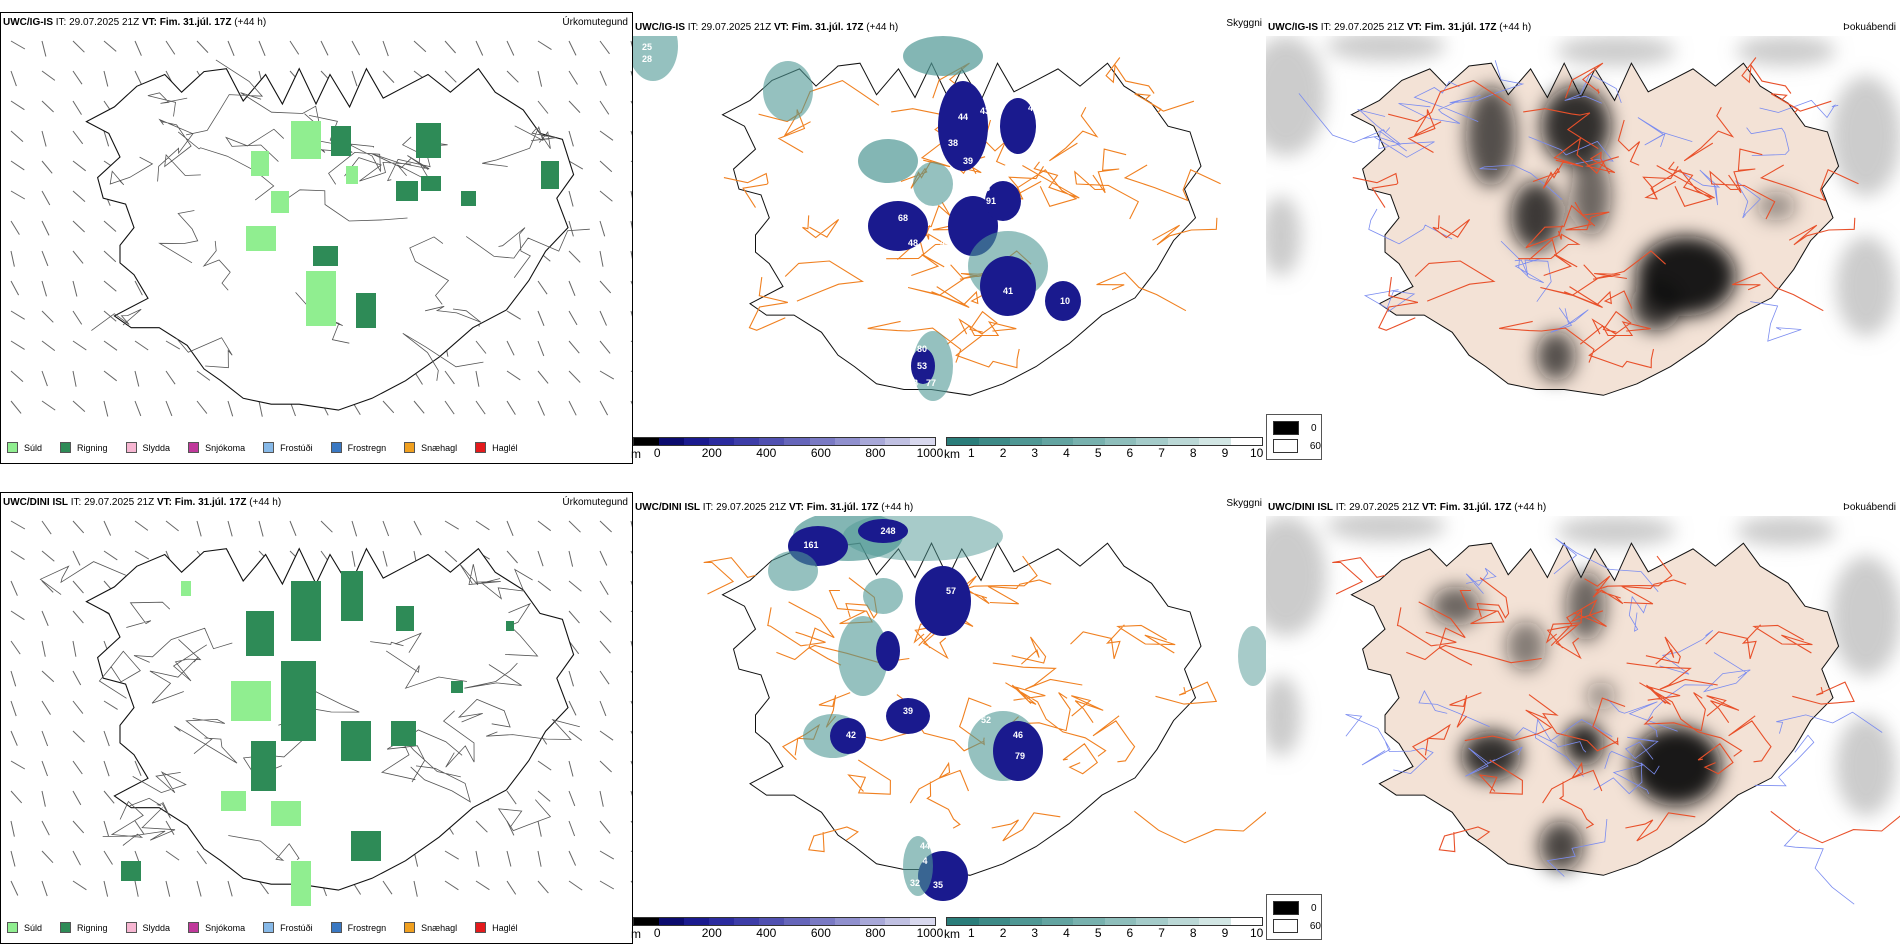 The image size is (1900, 950). Describe the element at coordinates (1869, 27) in the screenshot. I see `fog-title-ig: Þokuábendi` at that location.